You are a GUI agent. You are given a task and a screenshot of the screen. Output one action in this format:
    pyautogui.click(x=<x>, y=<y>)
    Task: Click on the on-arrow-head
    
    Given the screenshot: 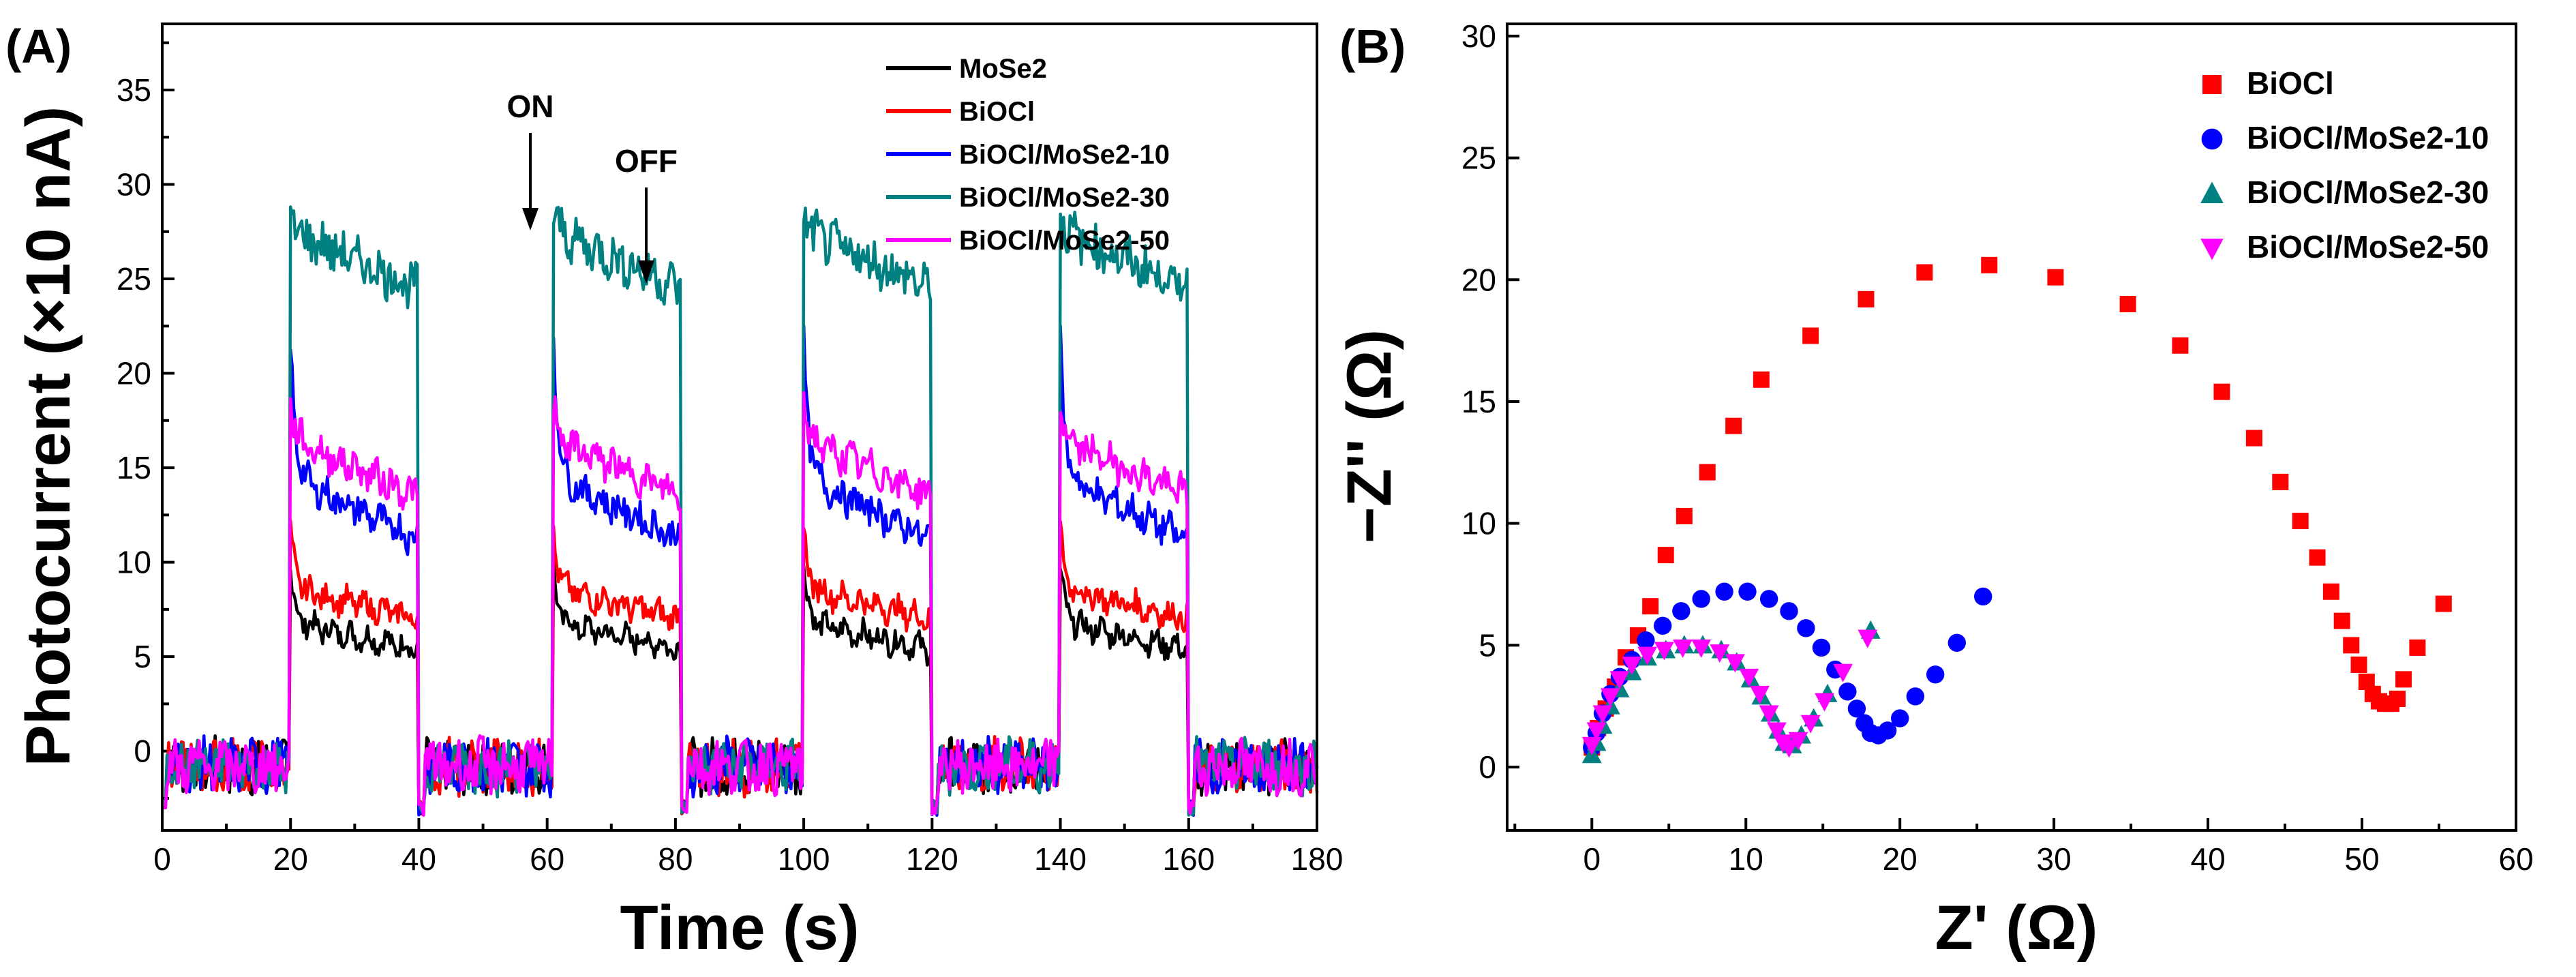 What is the action you would take?
    pyautogui.click(x=530, y=219)
    